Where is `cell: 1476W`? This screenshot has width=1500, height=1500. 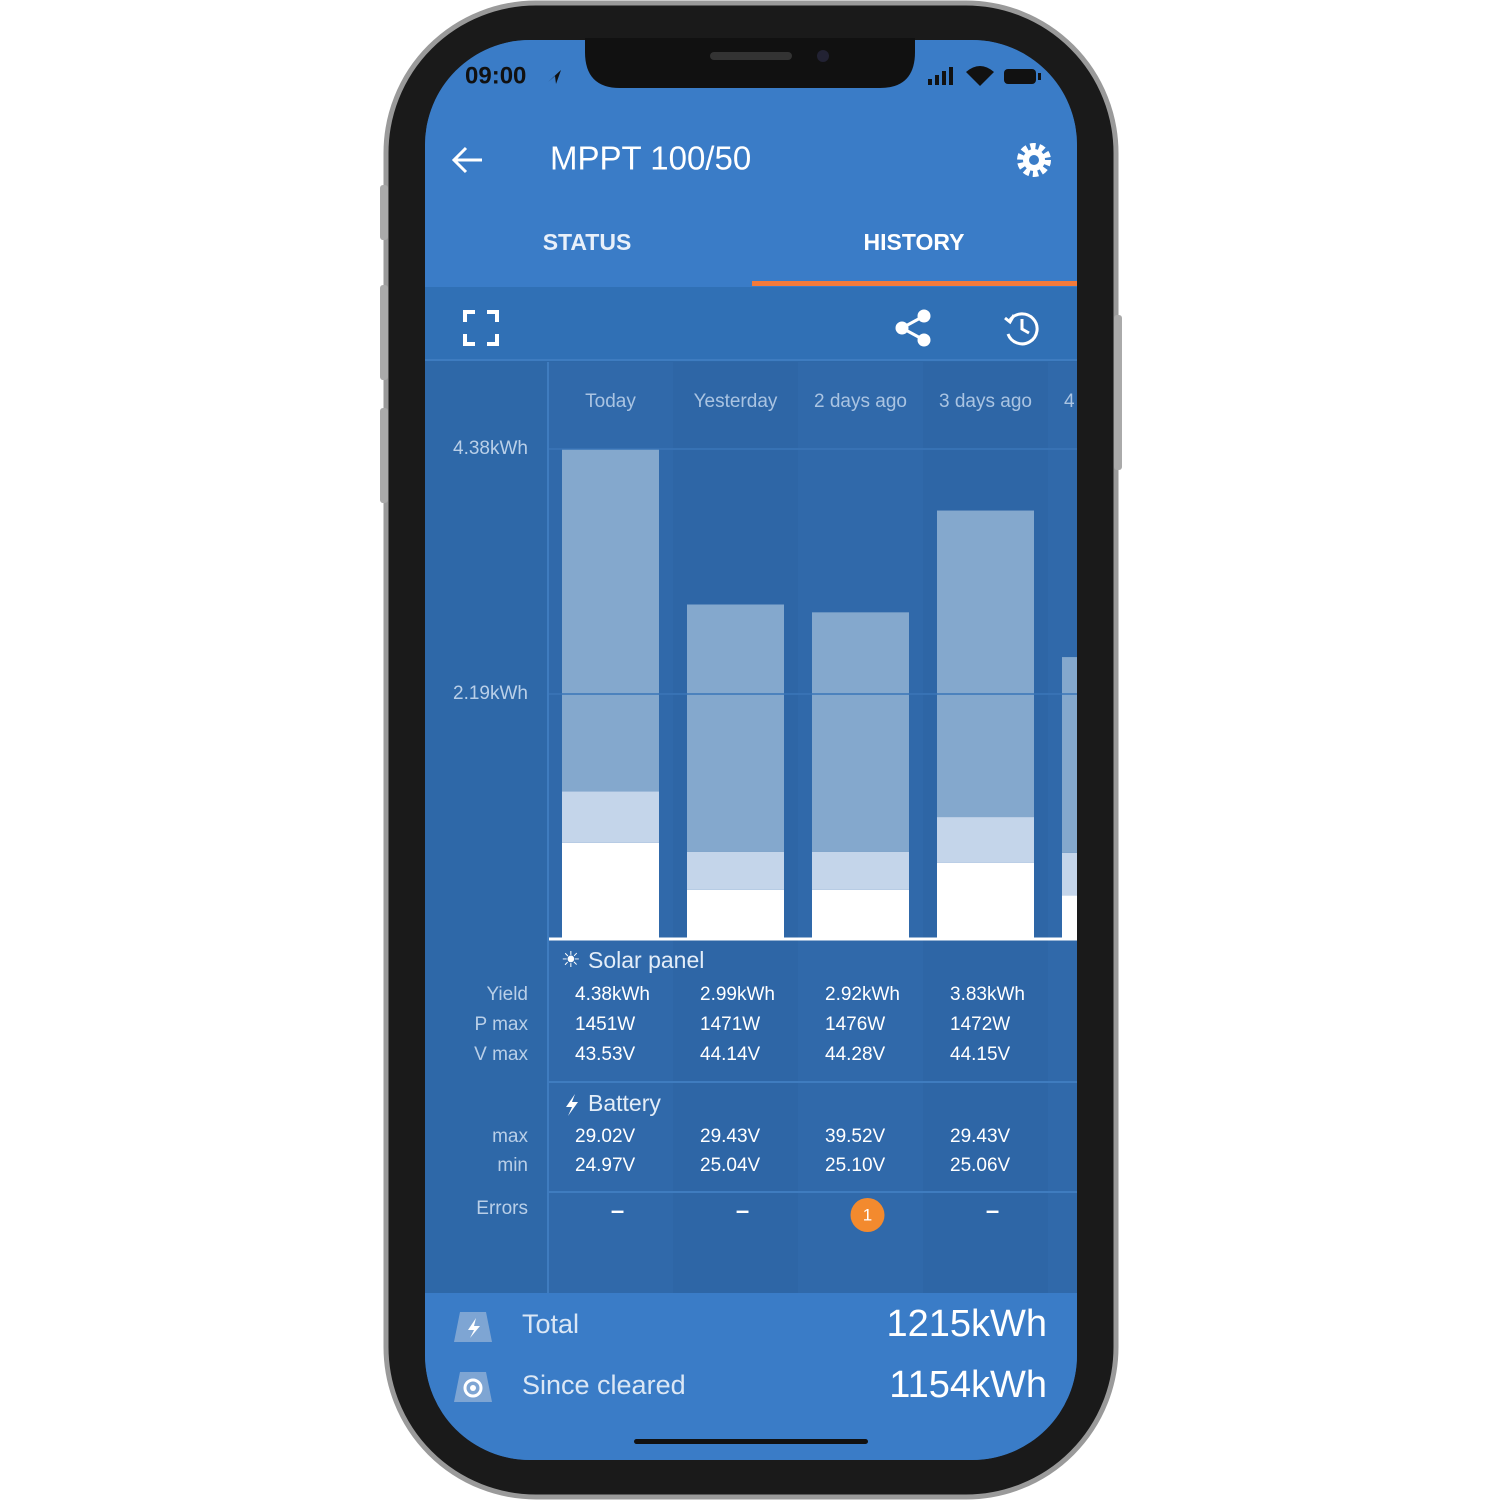
cell: 1476W is located at coordinates (855, 1024).